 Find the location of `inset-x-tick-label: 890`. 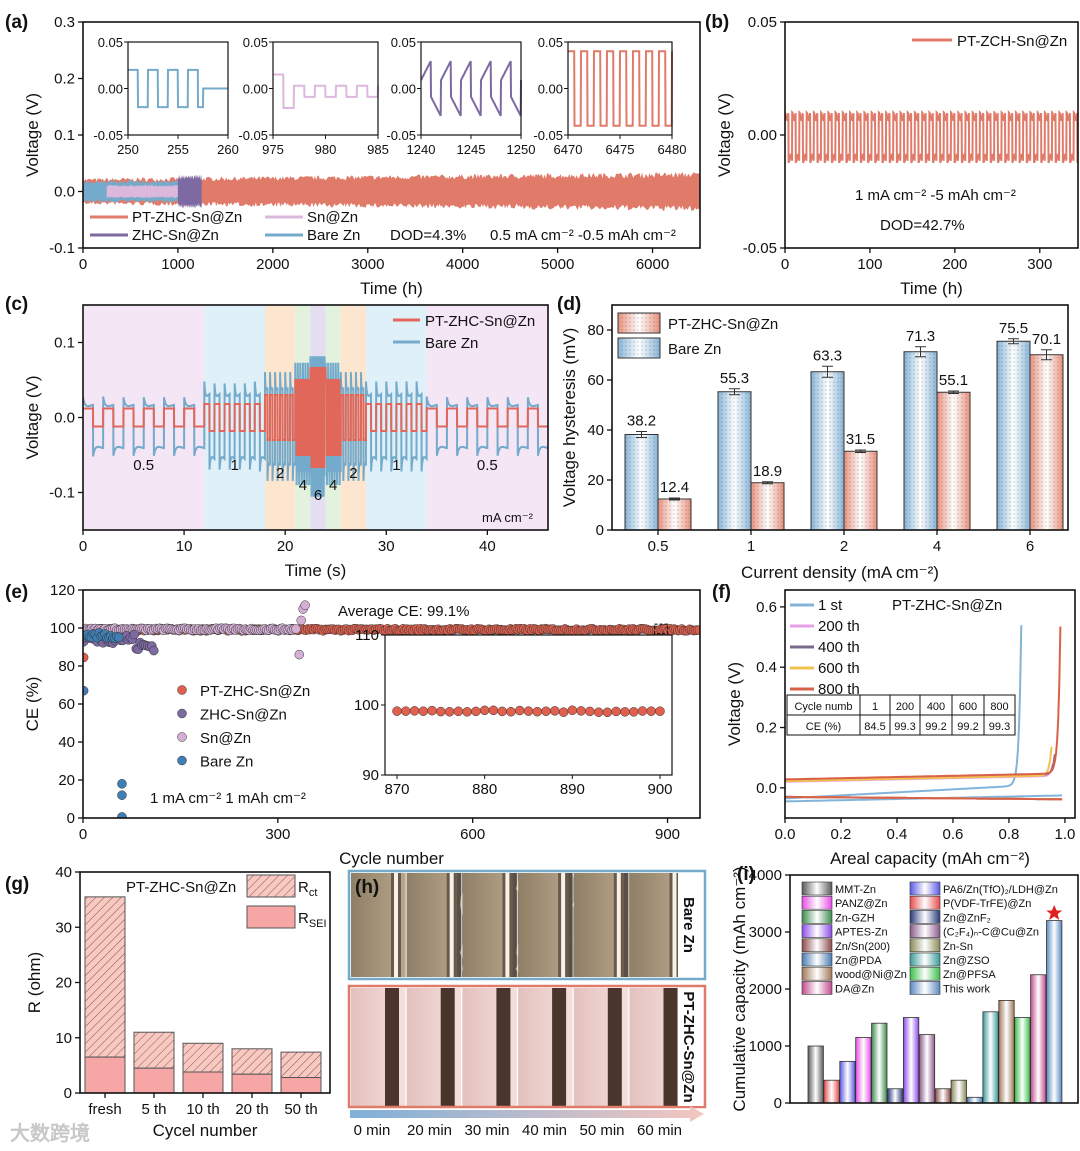

inset-x-tick-label: 890 is located at coordinates (572, 789).